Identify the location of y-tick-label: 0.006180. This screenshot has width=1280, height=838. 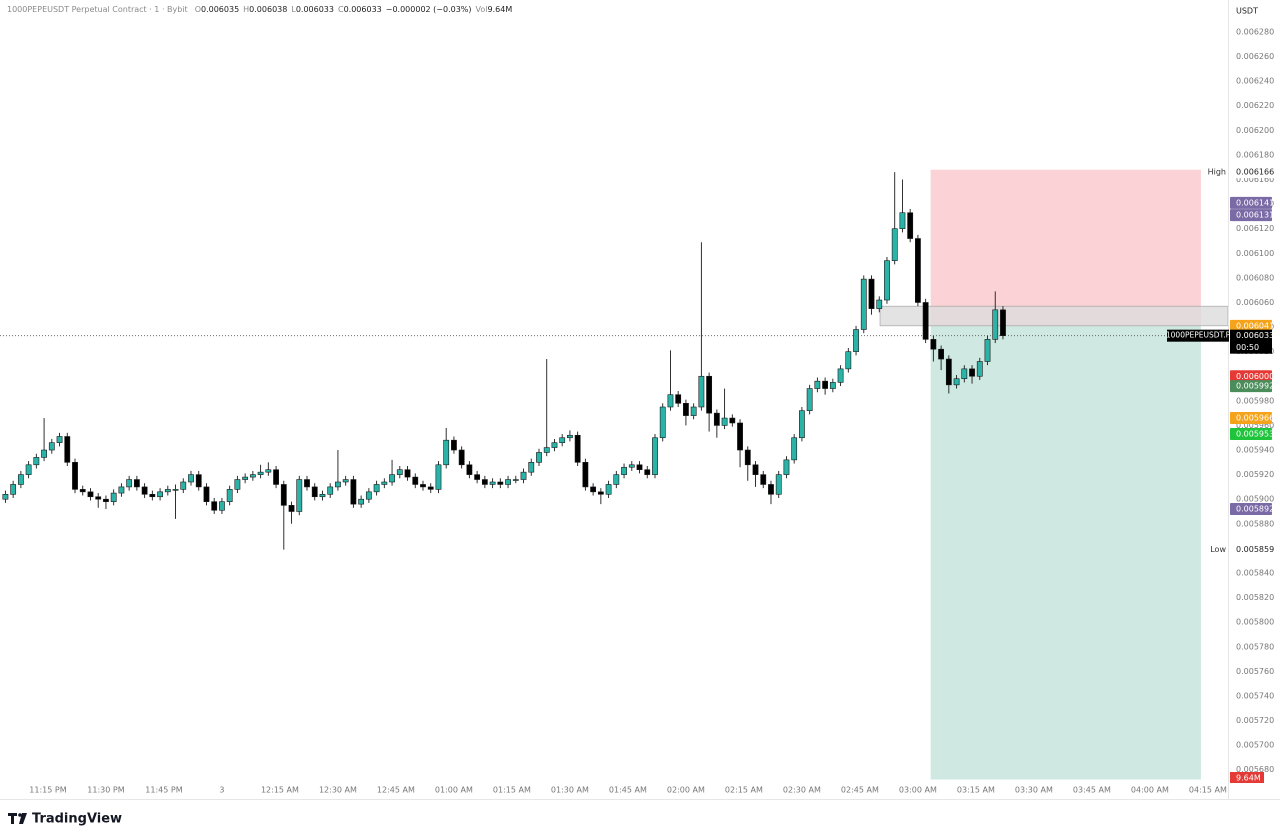
(1255, 154).